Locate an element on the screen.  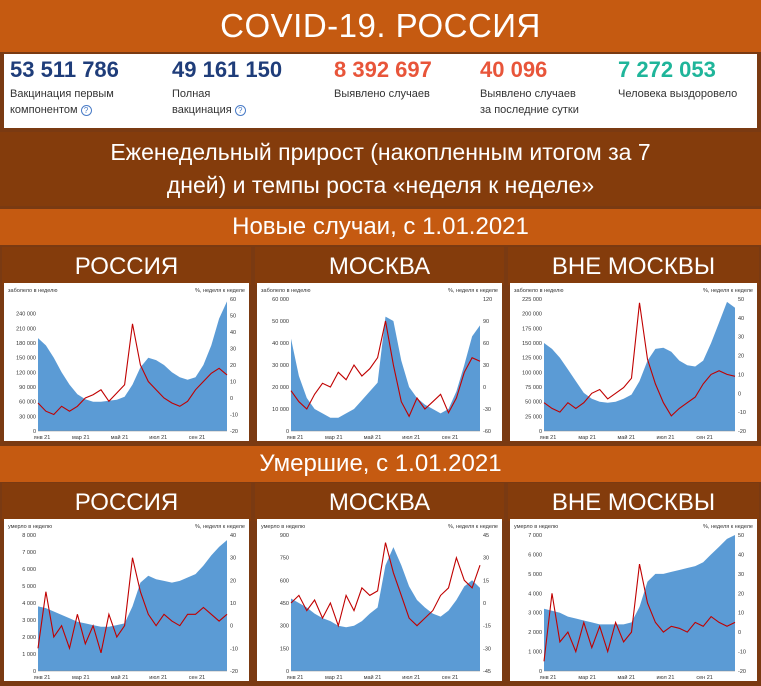
y-tick-label-left: 300 is located at coordinates (284, 627).